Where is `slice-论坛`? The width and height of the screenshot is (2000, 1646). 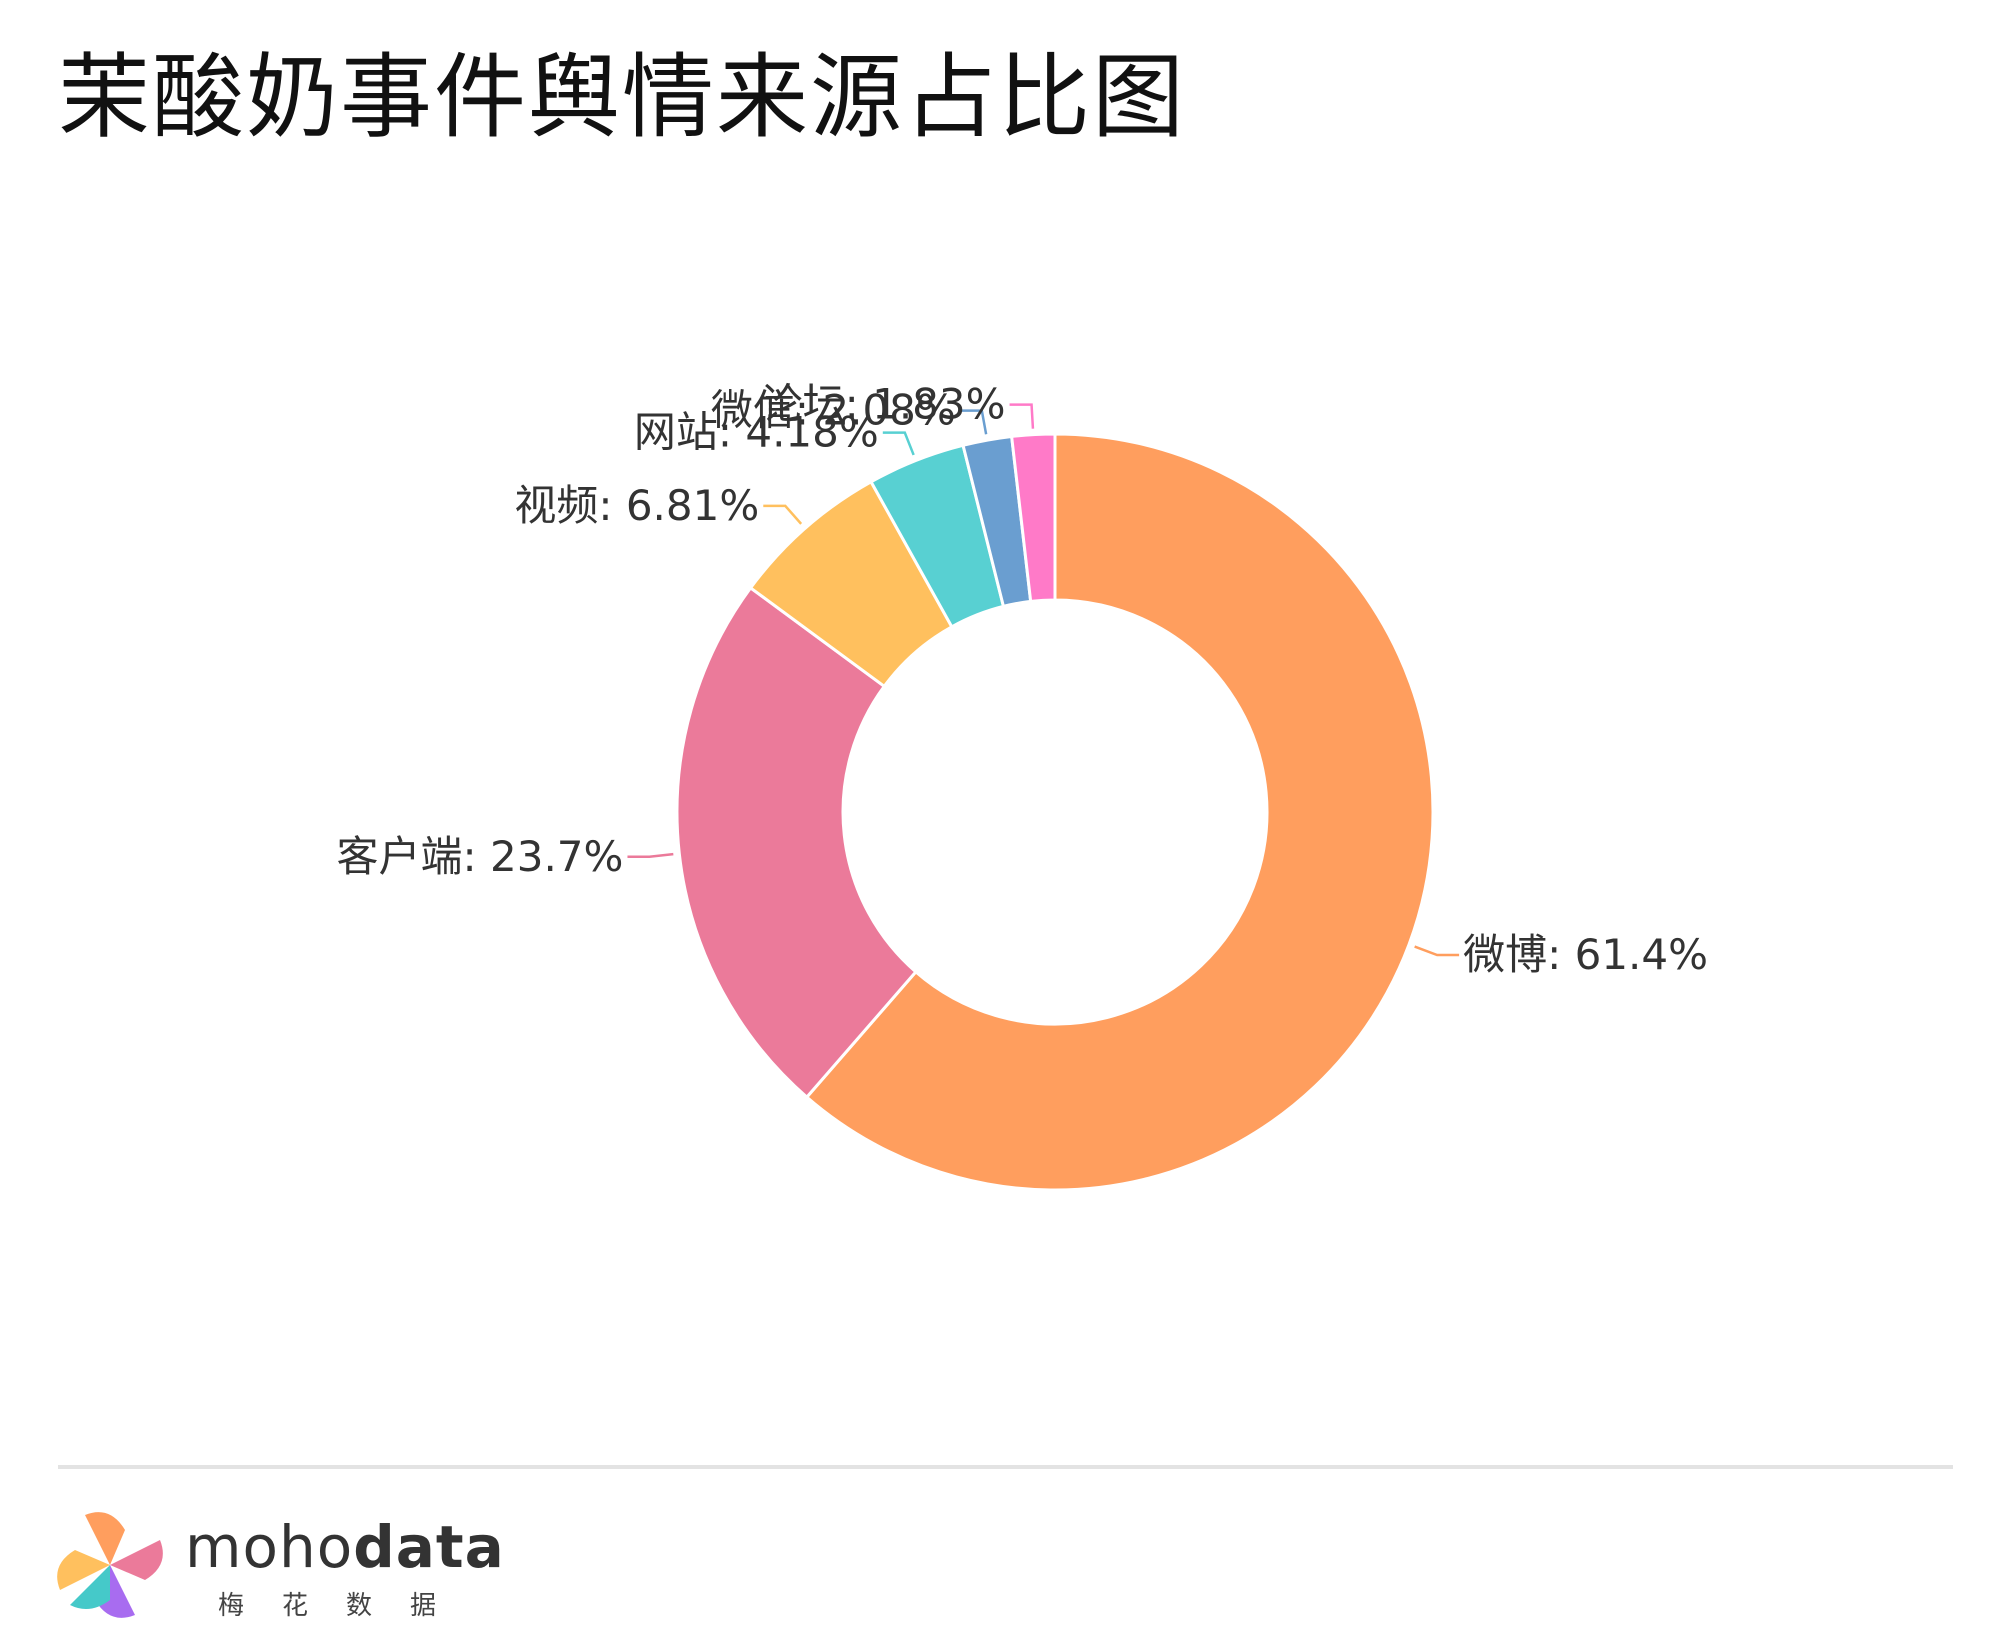
slice-论坛 is located at coordinates (1033, 518).